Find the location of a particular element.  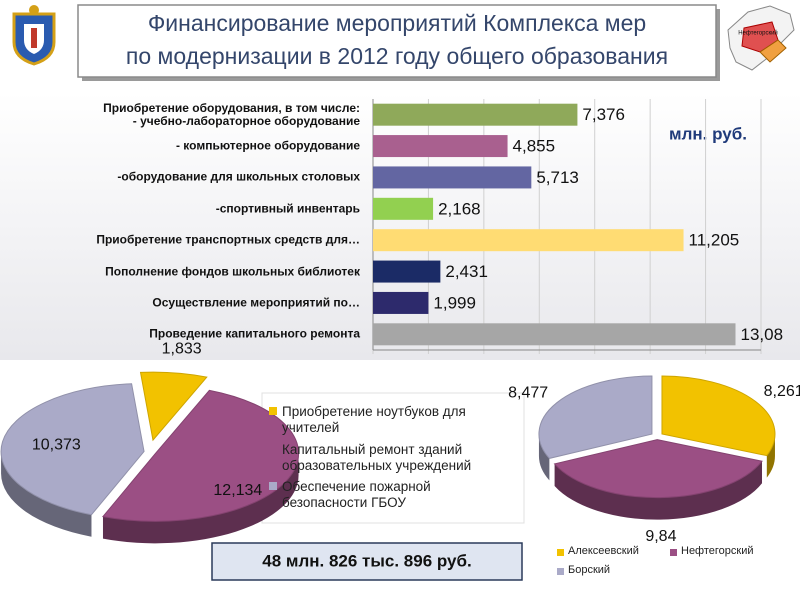

legend-box is located at coordinates (393, 458).